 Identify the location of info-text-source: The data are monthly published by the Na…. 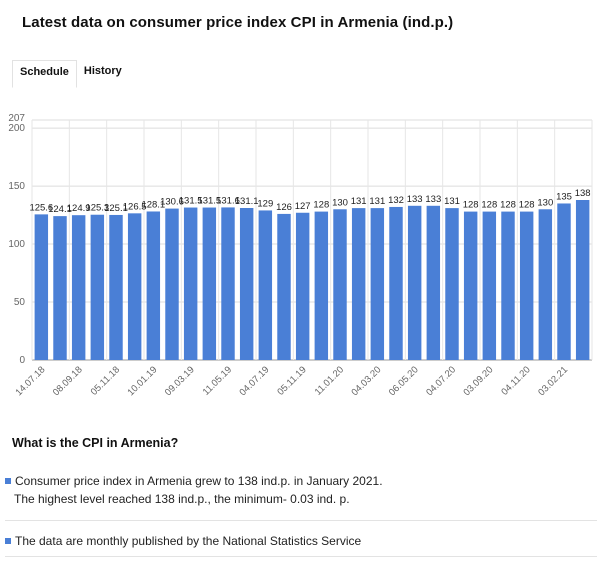
(188, 541).